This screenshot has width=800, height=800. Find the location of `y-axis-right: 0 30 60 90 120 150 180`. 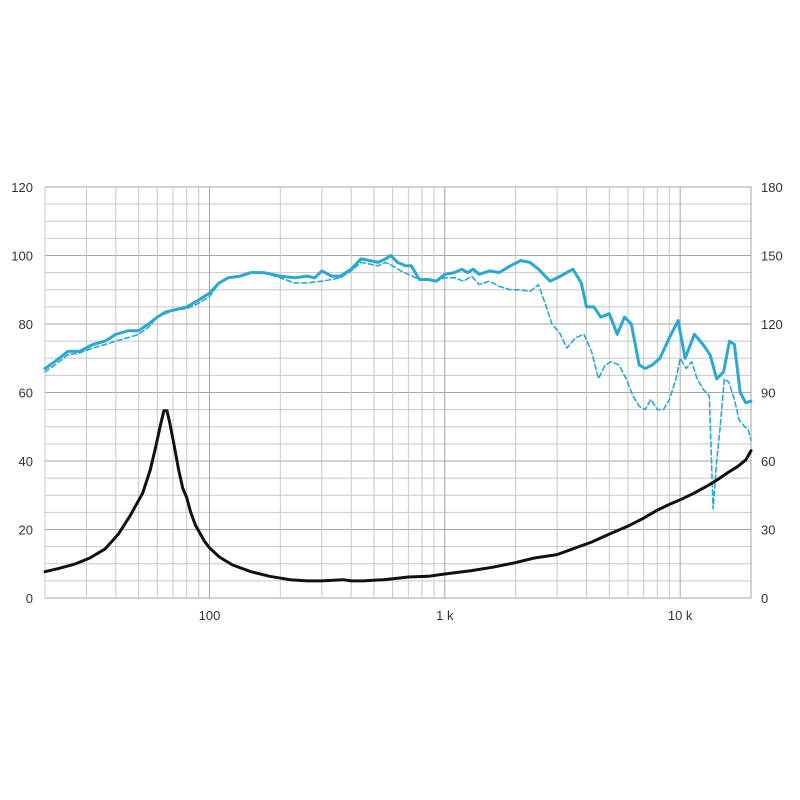

y-axis-right: 0 30 60 90 120 150 180 is located at coordinates (772, 393).